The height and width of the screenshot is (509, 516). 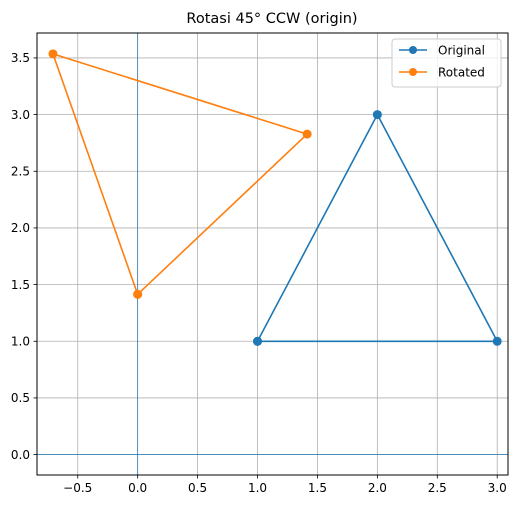 I want to click on legend-marker-rotated, so click(x=413, y=72).